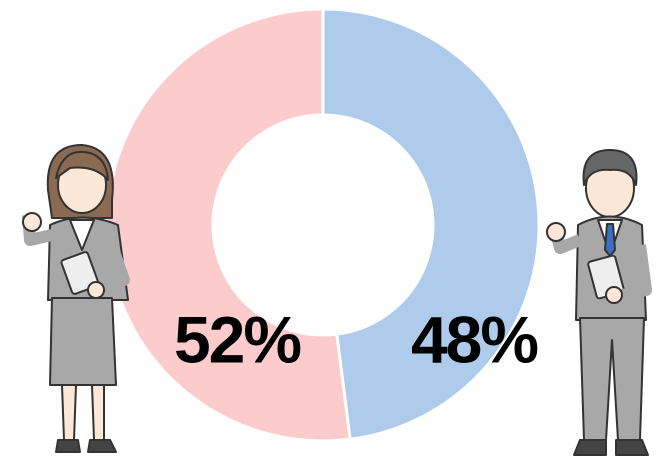 The width and height of the screenshot is (661, 461). Describe the element at coordinates (599, 302) in the screenshot. I see `man-figure` at that location.